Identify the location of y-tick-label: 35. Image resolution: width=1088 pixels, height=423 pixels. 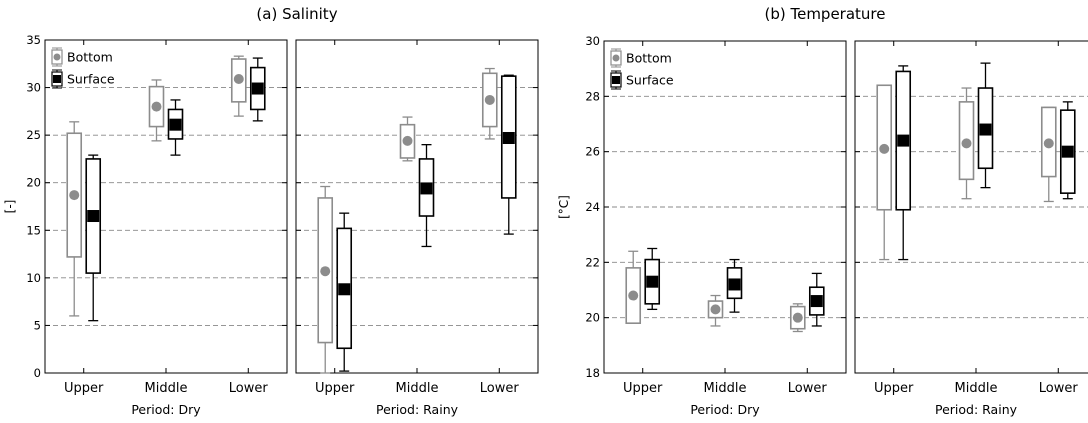
(33, 40).